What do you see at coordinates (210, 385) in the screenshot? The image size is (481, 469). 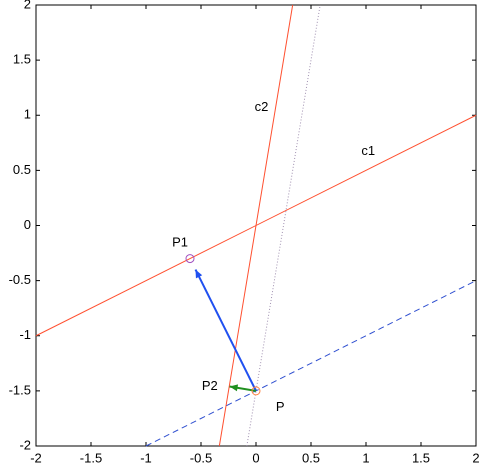 I see `annotation: P2` at bounding box center [210, 385].